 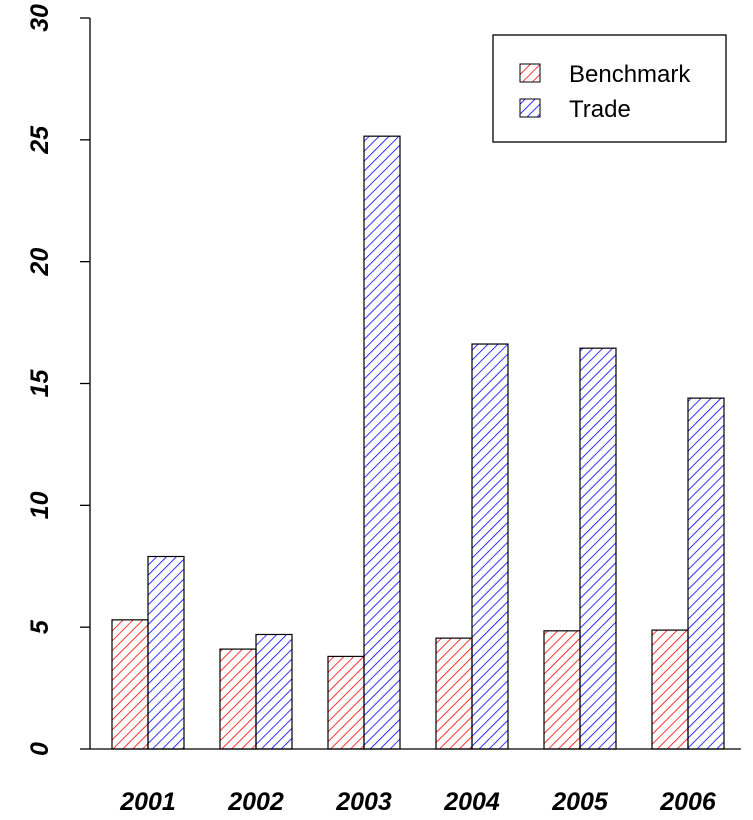 What do you see at coordinates (670, 689) in the screenshot?
I see `bar-benchmark-2006` at bounding box center [670, 689].